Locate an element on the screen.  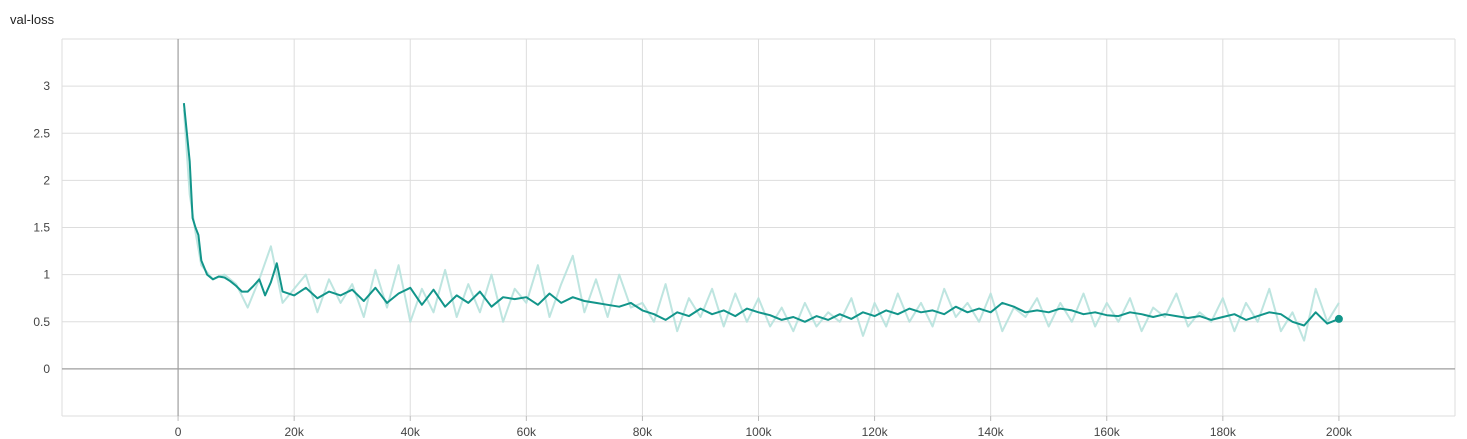
y-tick-label: 1 is located at coordinates (46, 275).